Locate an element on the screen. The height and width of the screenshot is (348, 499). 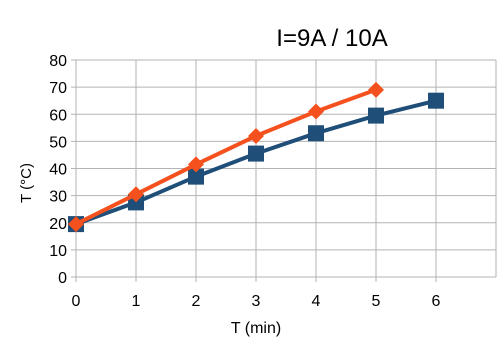
x-tick-label: 4 is located at coordinates (316, 301).